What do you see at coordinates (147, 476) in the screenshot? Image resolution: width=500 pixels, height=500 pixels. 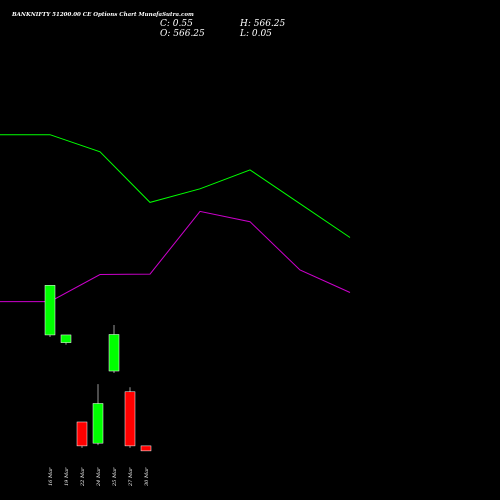 I see `x-tick-label: 30 Mar` at bounding box center [147, 476].